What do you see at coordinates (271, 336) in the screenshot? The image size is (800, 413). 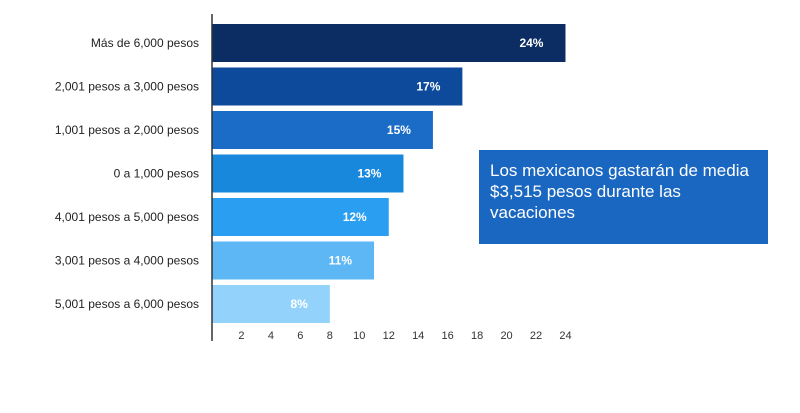 I see `x-tick-label: 4` at bounding box center [271, 336].